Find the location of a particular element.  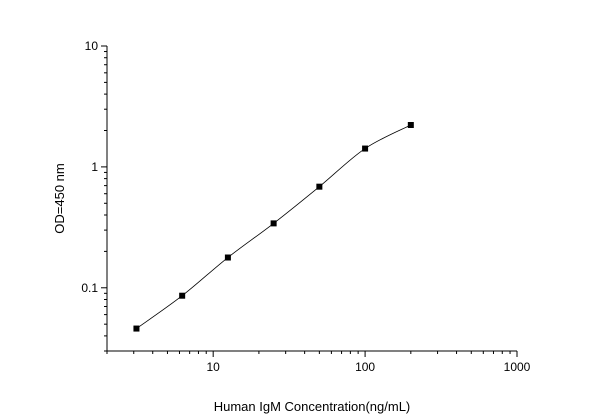

y-tick-label: 1 is located at coordinates (94, 167).